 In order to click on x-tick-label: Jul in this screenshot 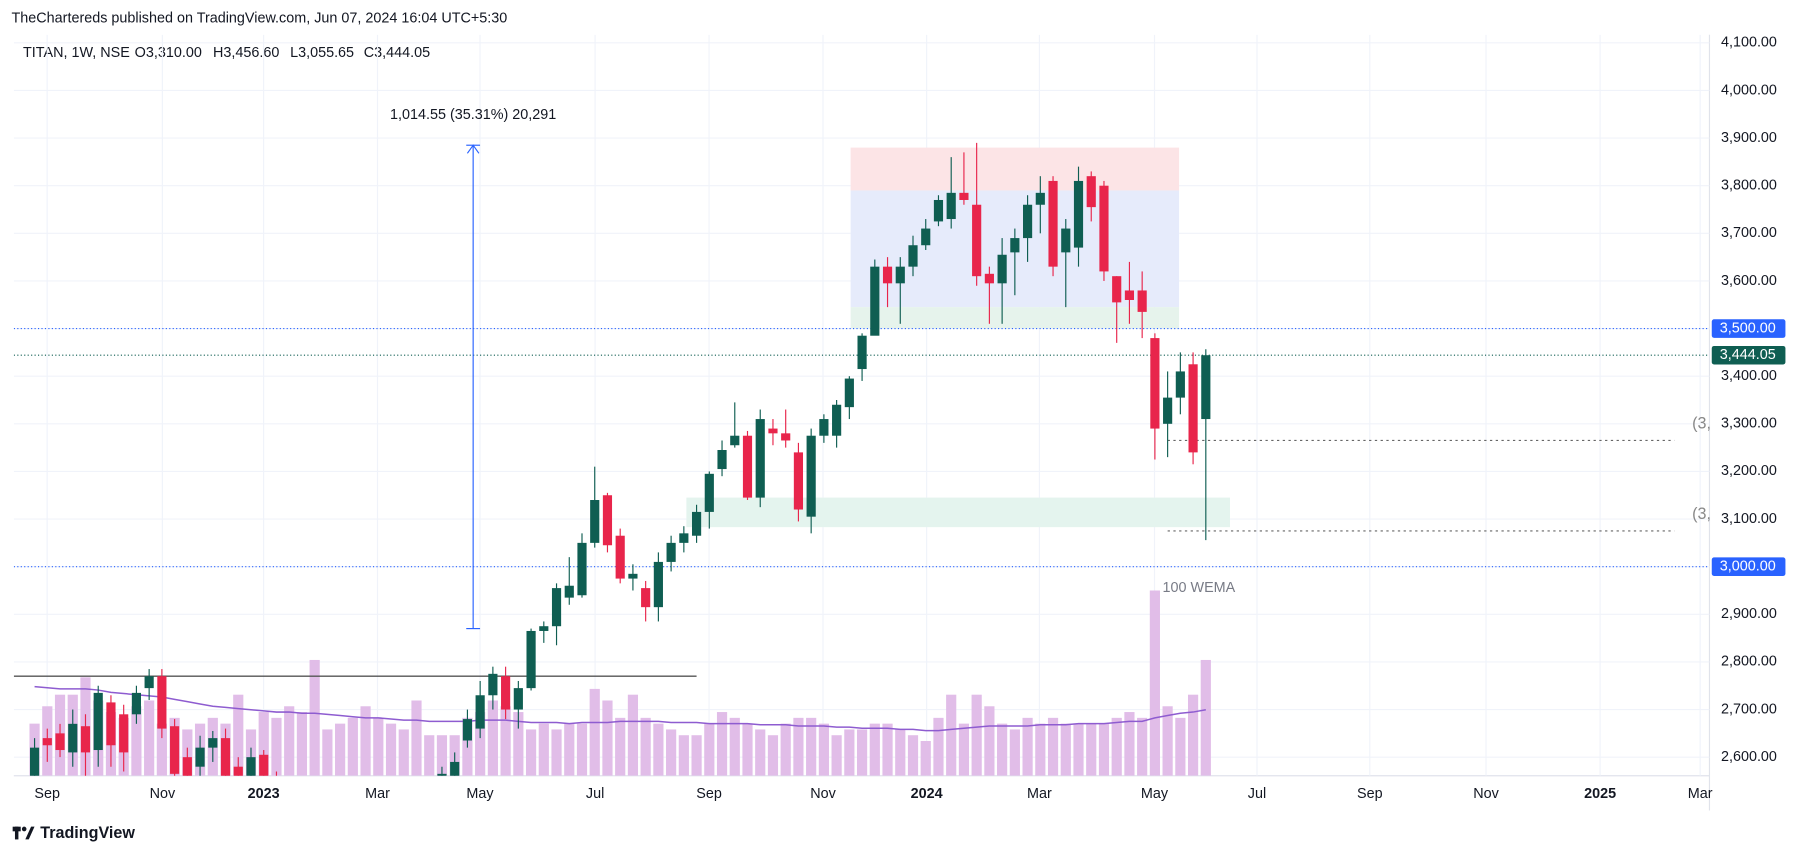, I will do `click(1257, 794)`.